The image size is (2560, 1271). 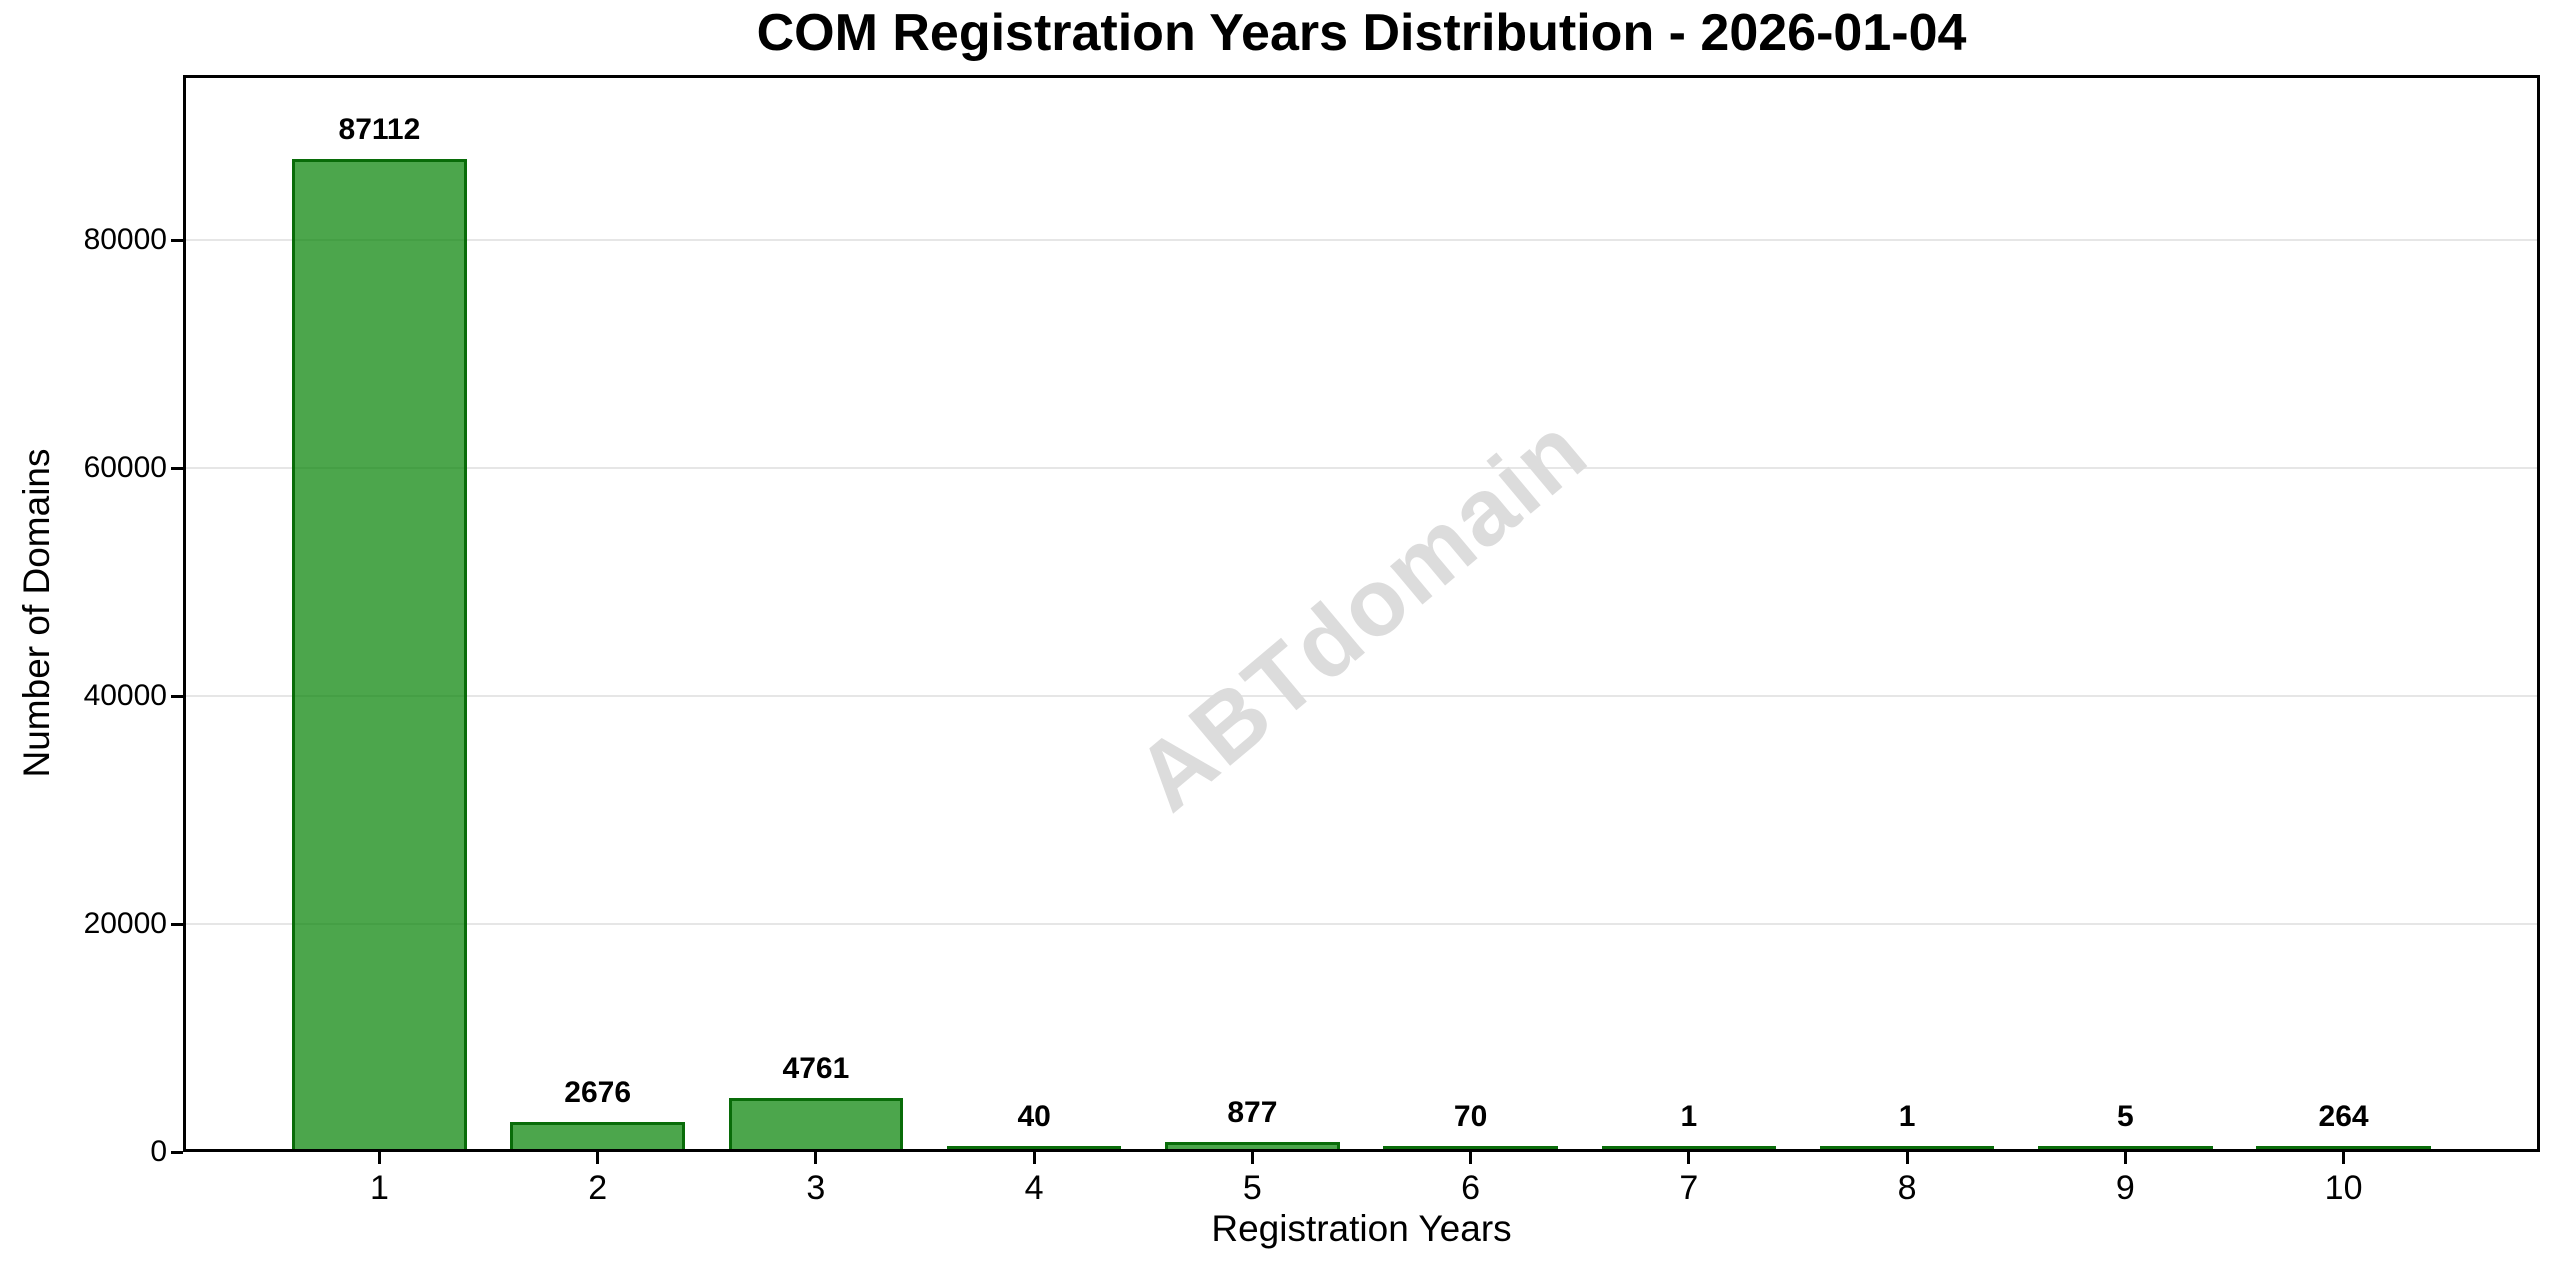 What do you see at coordinates (1252, 1112) in the screenshot?
I see `bar-value-label: 877` at bounding box center [1252, 1112].